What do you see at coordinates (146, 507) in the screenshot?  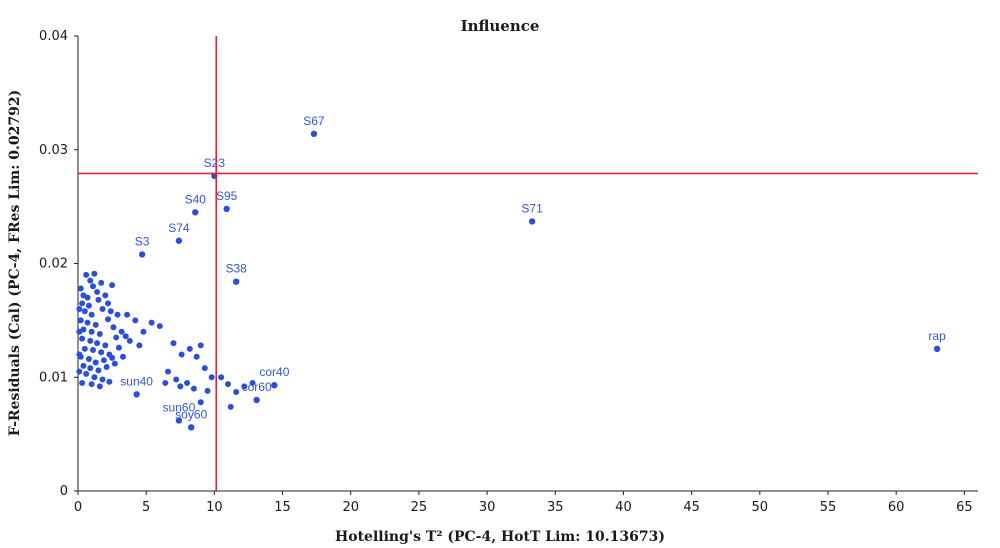 I see `x-tick-label: 5` at bounding box center [146, 507].